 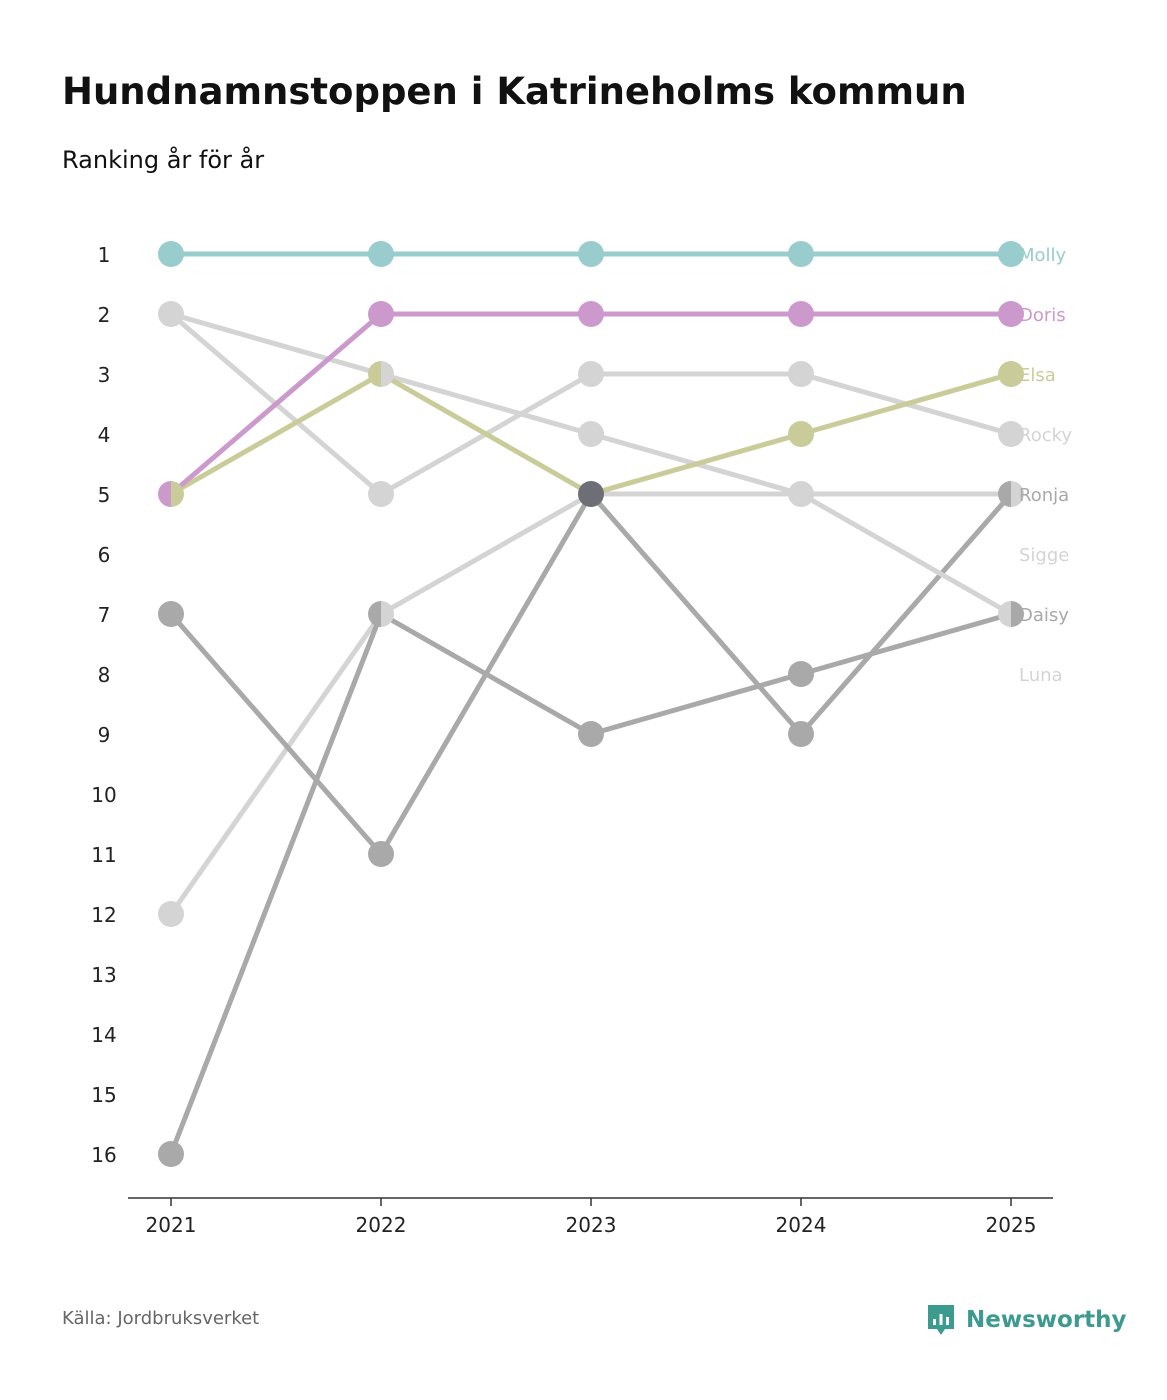 I want to click on point-doris-2025, so click(x=1011, y=314).